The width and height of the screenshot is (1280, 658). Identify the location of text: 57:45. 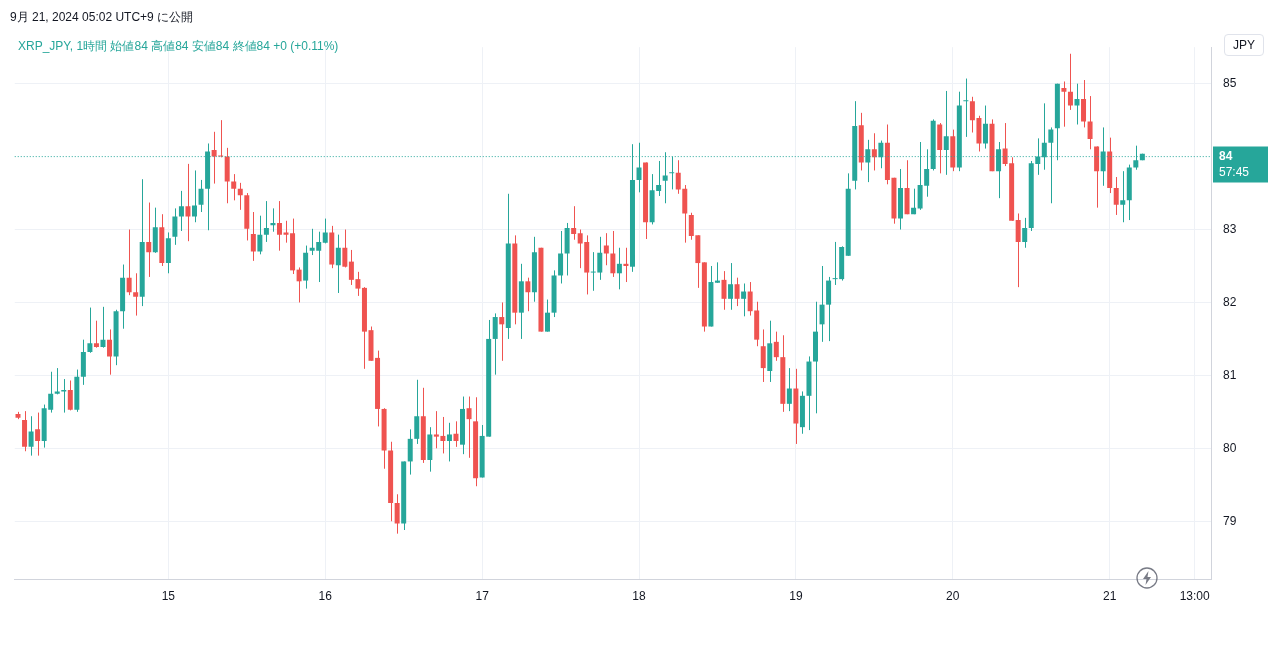
(1234, 171).